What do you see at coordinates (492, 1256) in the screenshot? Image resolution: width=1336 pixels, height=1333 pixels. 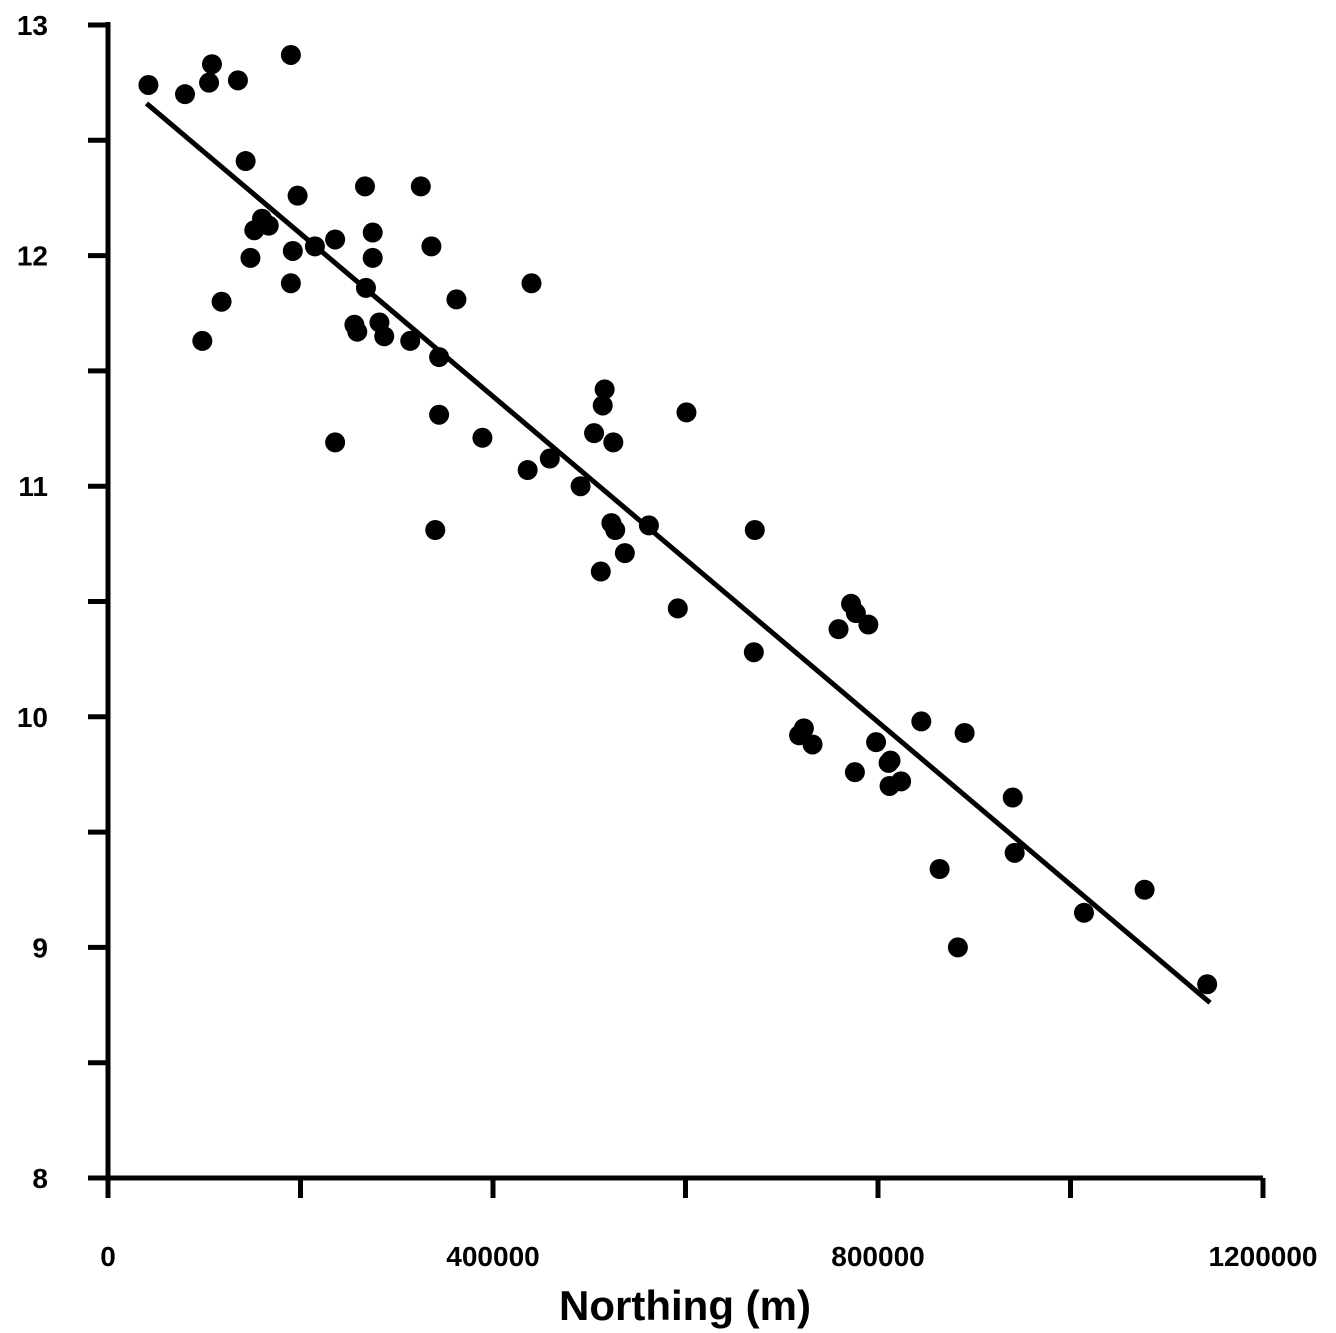 I see `x-tick-label: 400000` at bounding box center [492, 1256].